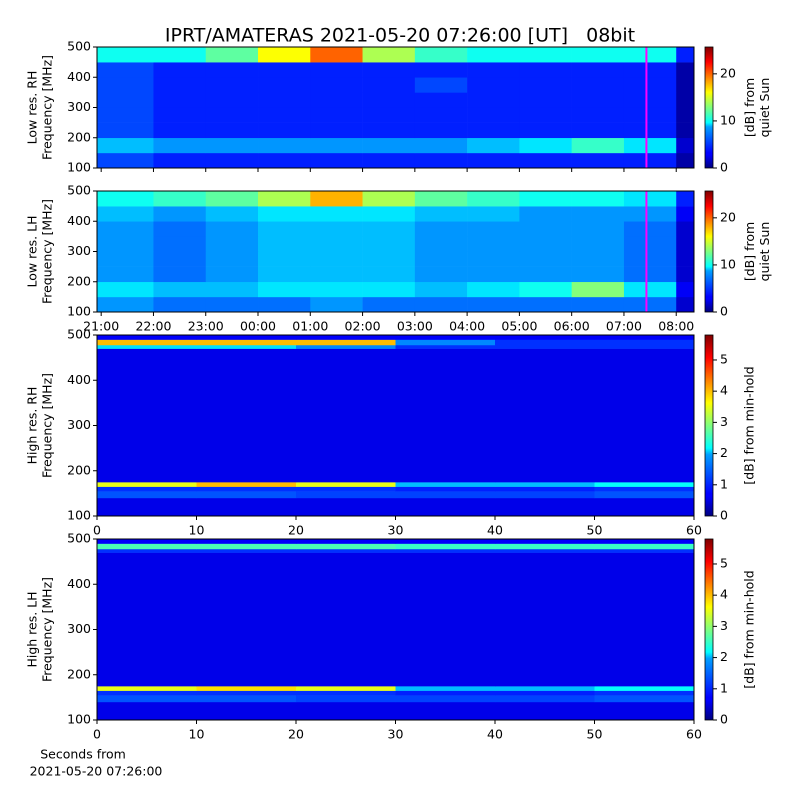  Describe the element at coordinates (206, 326) in the screenshot. I see `x-tick-label: 23:00` at that location.